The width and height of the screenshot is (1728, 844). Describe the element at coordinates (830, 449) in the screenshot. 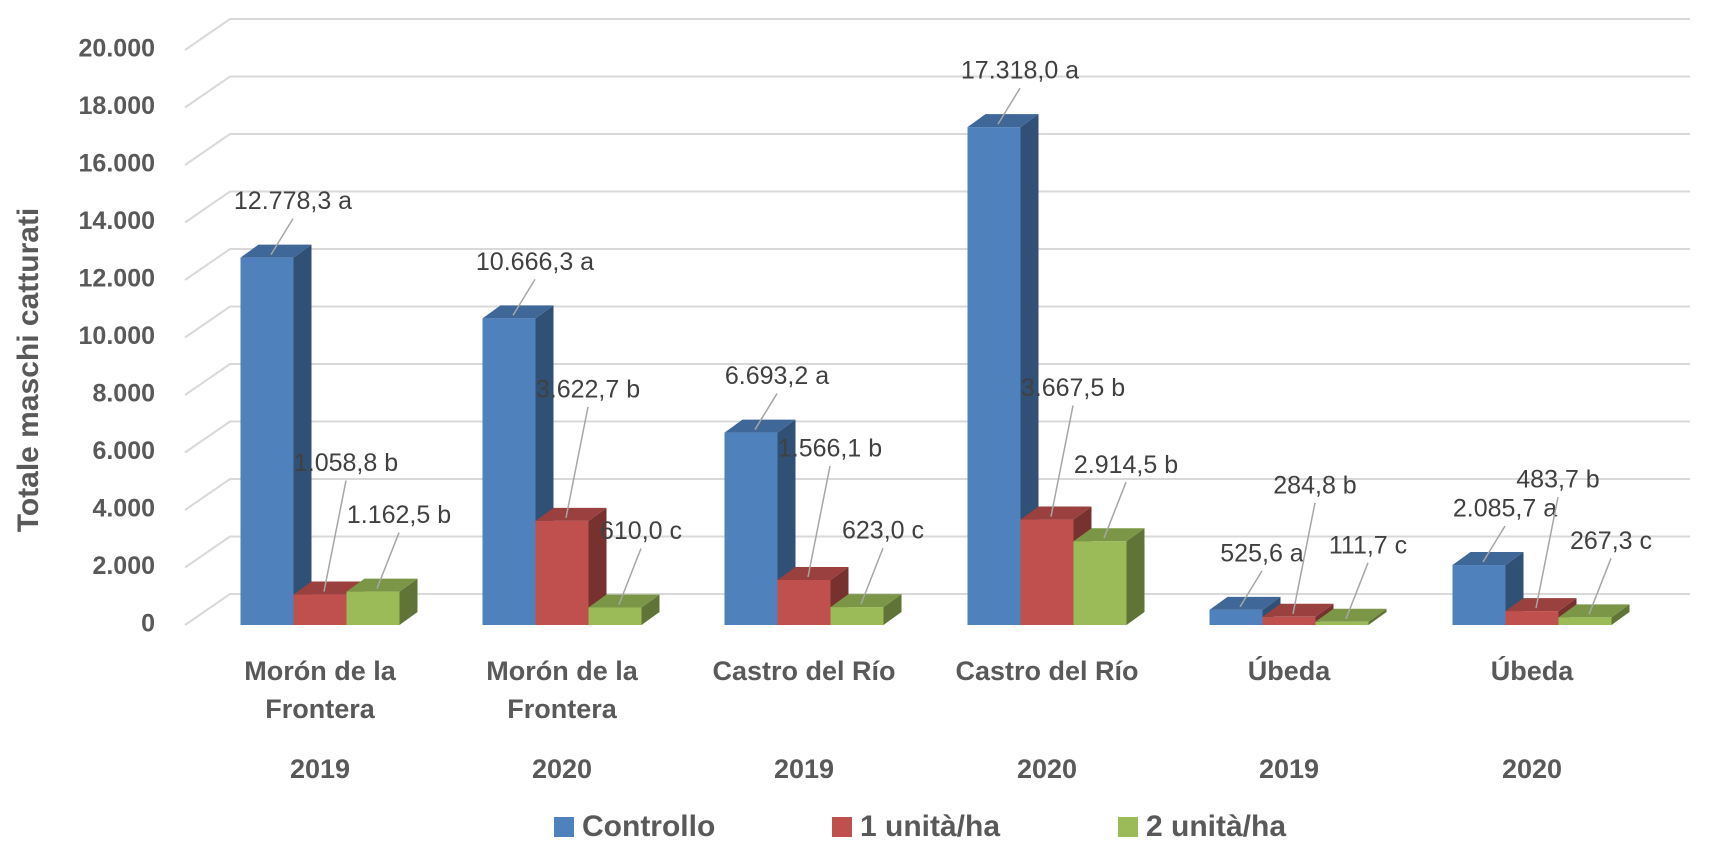

I see `value-label: 1.566,1 b` at that location.